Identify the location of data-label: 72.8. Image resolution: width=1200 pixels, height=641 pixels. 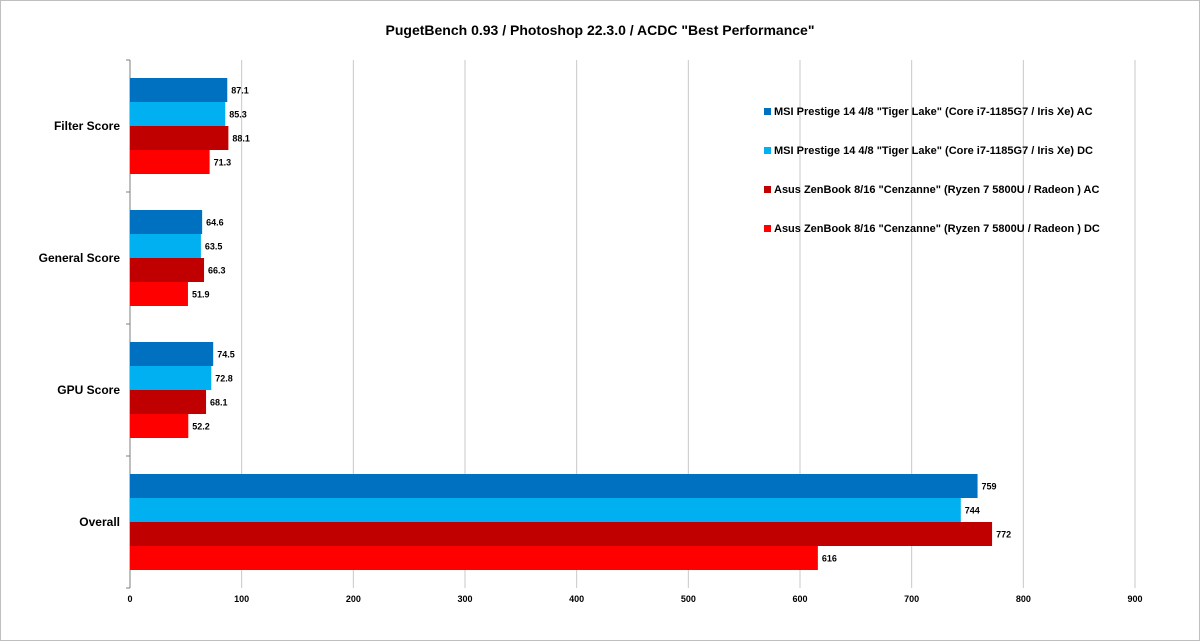
(224, 379).